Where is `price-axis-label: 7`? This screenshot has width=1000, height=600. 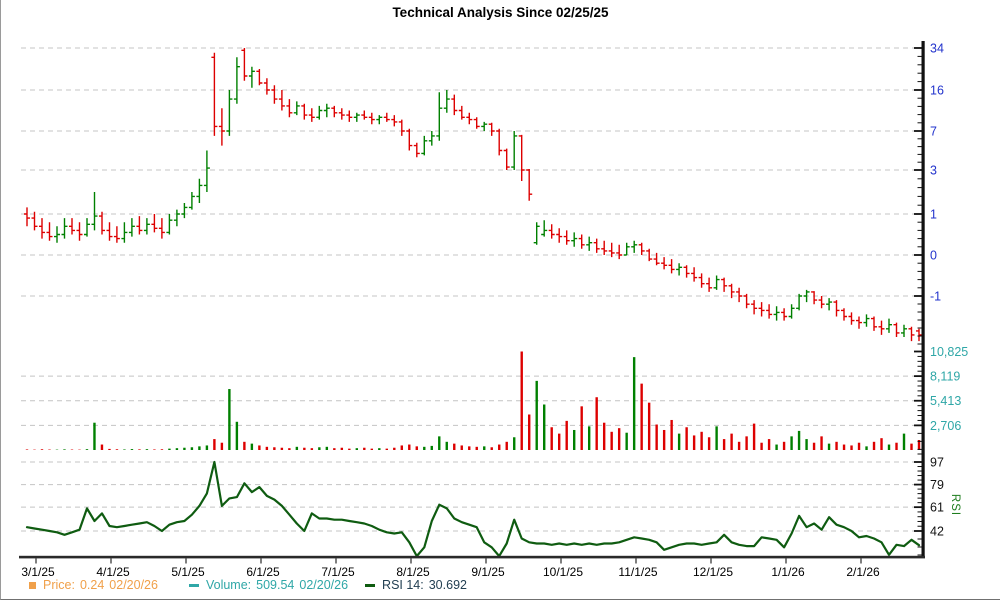 price-axis-label: 7 is located at coordinates (933, 132).